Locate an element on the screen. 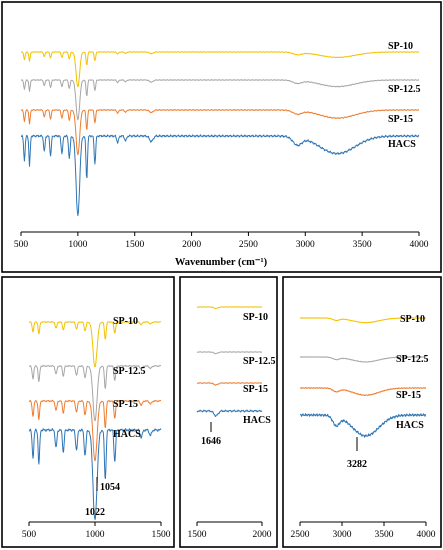 This screenshot has width=443, height=550. x-axis-title: Wavenumber (cm⁻¹) is located at coordinates (221, 262).